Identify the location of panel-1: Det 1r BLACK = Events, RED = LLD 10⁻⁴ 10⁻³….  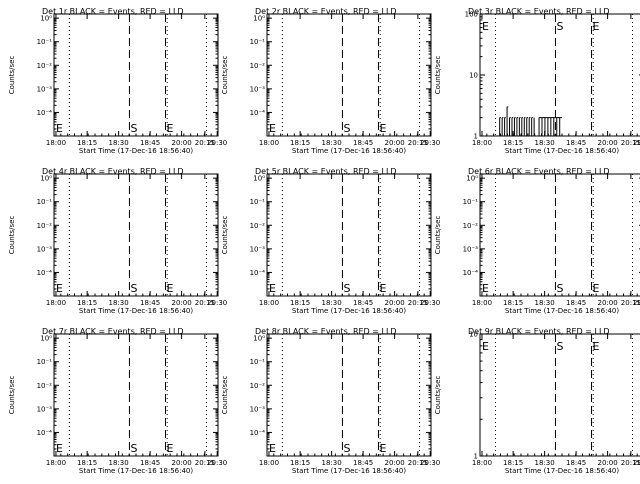
(117, 81).